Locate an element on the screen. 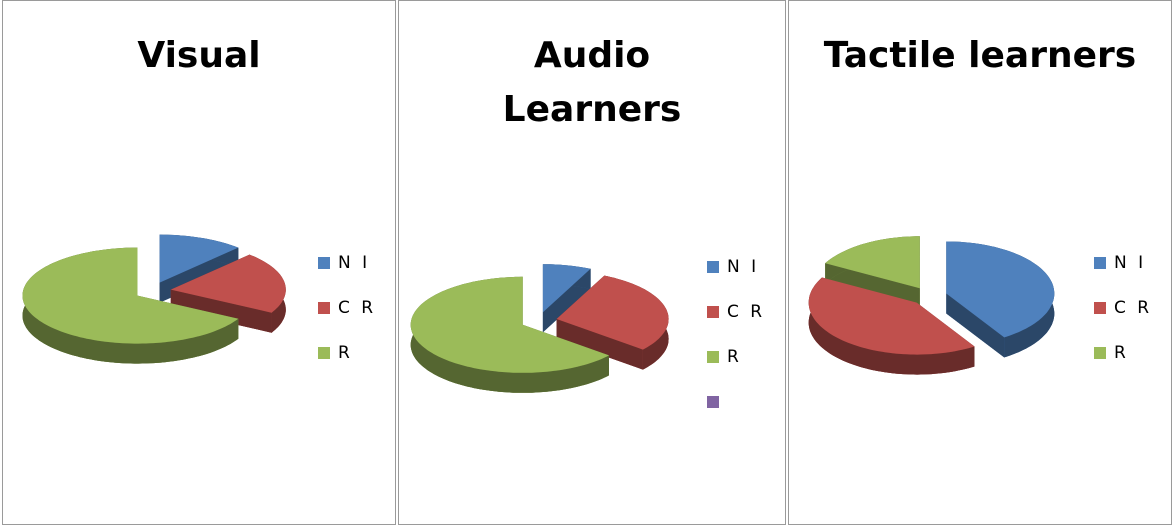  chart-title: Audio Learners is located at coordinates (592, 82).